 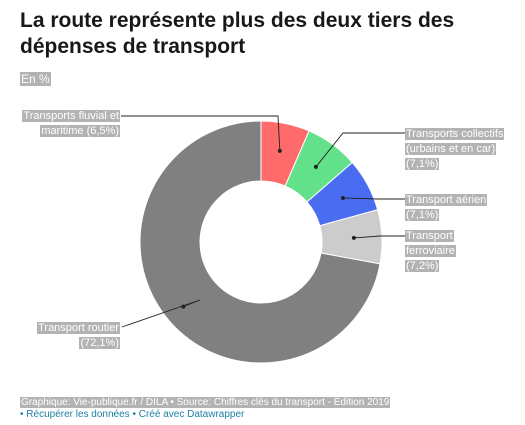 What do you see at coordinates (446, 207) in the screenshot?
I see `label-aerien: Transport aérien (7,1%)` at bounding box center [446, 207].